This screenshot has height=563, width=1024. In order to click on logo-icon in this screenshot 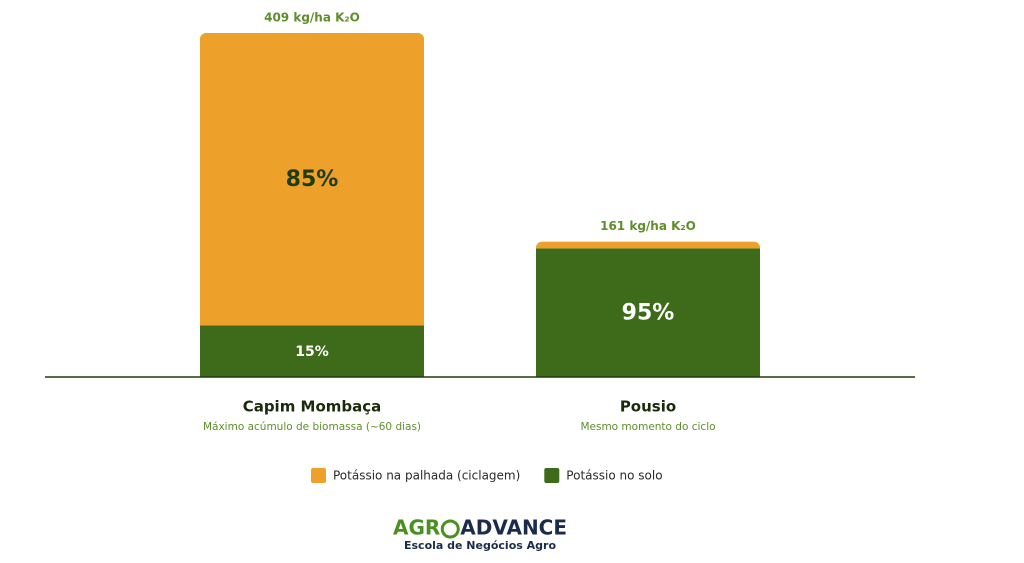, I will do `click(450, 529)`.